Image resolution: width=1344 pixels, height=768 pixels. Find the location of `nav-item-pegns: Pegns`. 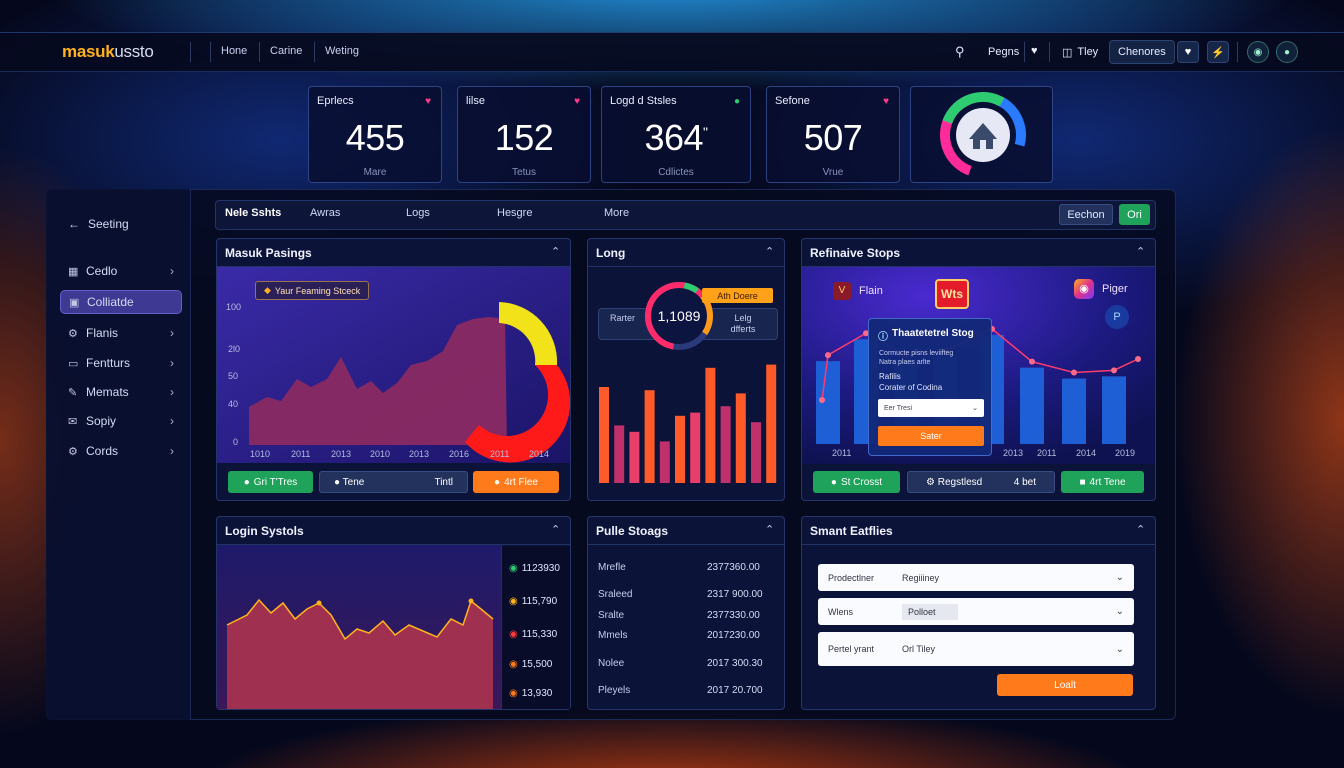

nav-item-pegns: Pegns is located at coordinates (1004, 52).